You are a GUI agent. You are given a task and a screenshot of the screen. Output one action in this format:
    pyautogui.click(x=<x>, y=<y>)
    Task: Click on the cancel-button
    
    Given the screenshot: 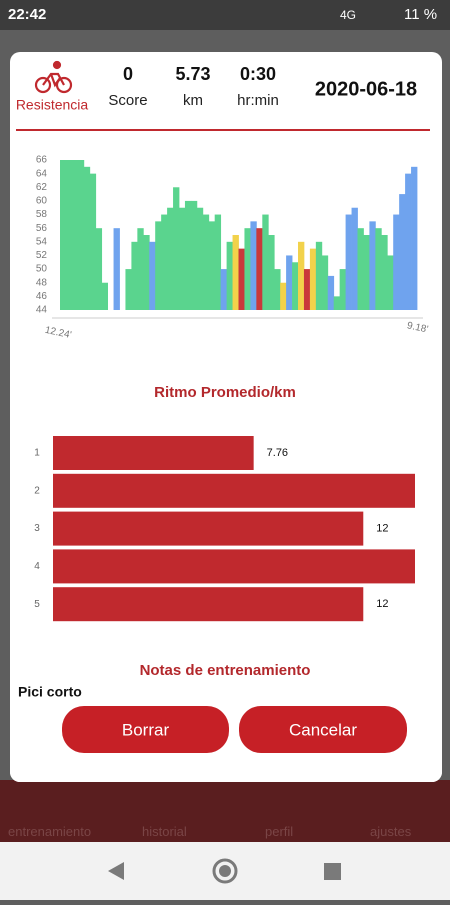 What is the action you would take?
    pyautogui.click(x=323, y=729)
    